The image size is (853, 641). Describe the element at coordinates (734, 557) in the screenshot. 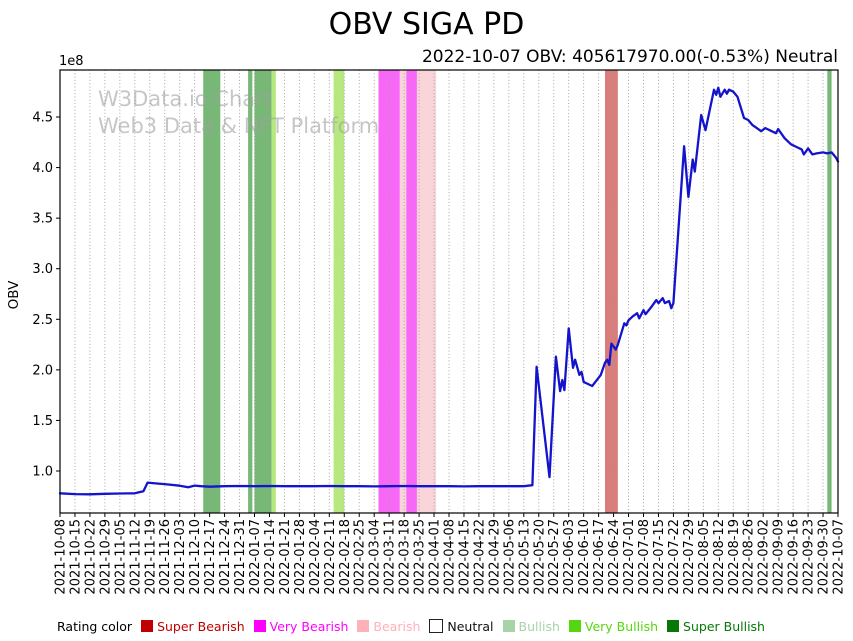

I see `x-tick-label: 2022-08-19` at that location.